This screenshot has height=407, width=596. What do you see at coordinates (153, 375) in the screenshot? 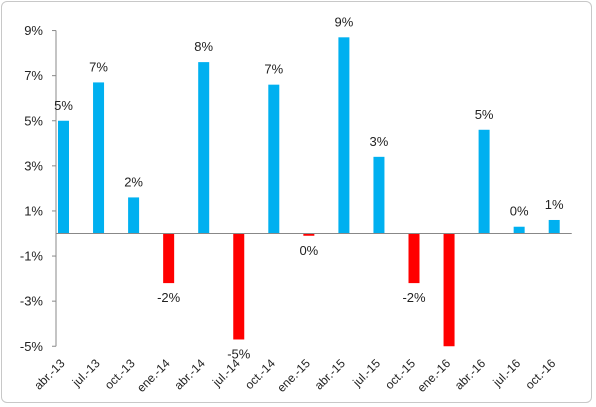
I see `x-tick-label: ene.-14` at bounding box center [153, 375].